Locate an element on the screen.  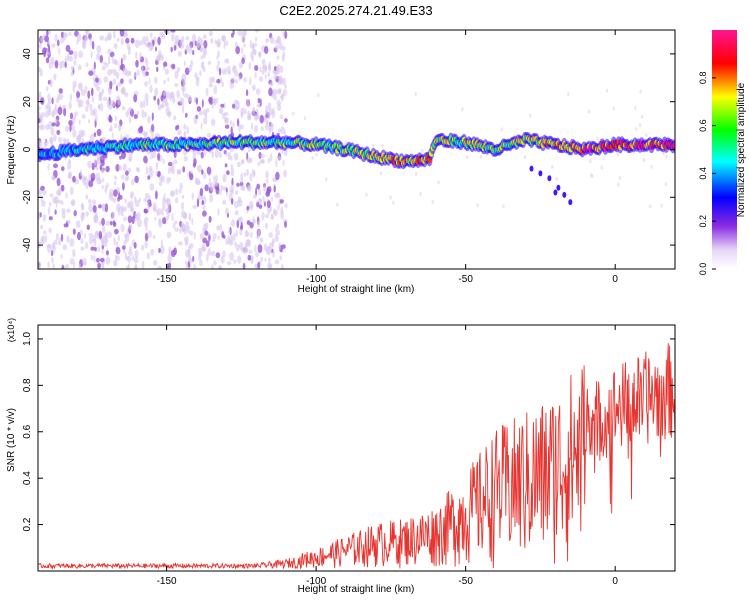
colorbar-tick-label: 0.4 is located at coordinates (703, 173).